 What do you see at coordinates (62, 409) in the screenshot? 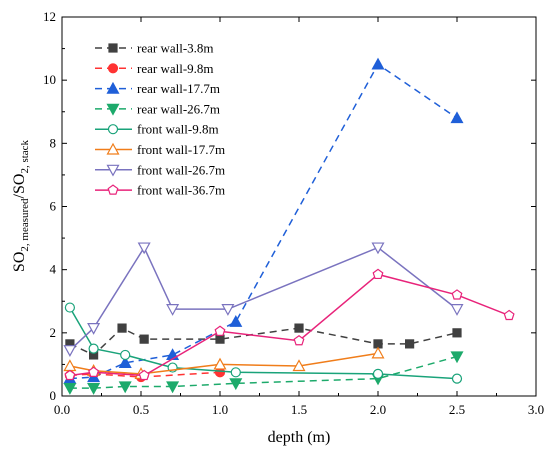
I see `x-tick-label: 0.0` at bounding box center [62, 409].